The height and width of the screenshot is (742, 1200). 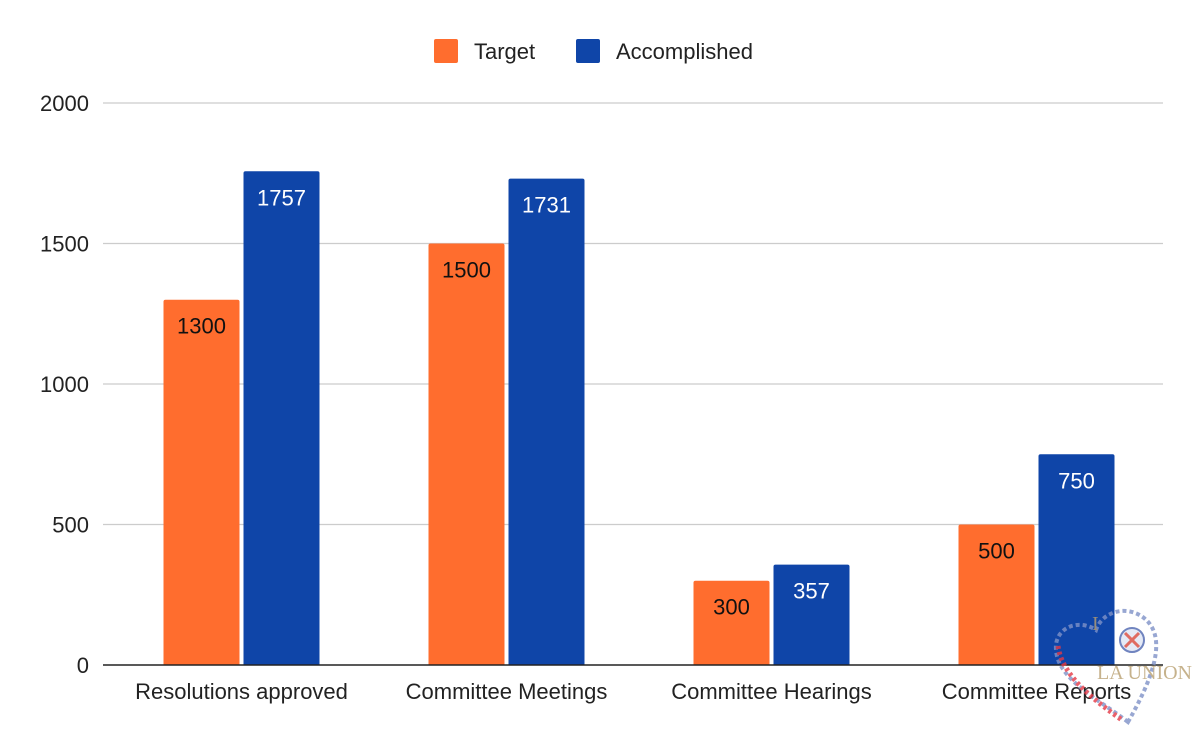 I want to click on watermark-text: LA UNION, so click(x=1144, y=673).